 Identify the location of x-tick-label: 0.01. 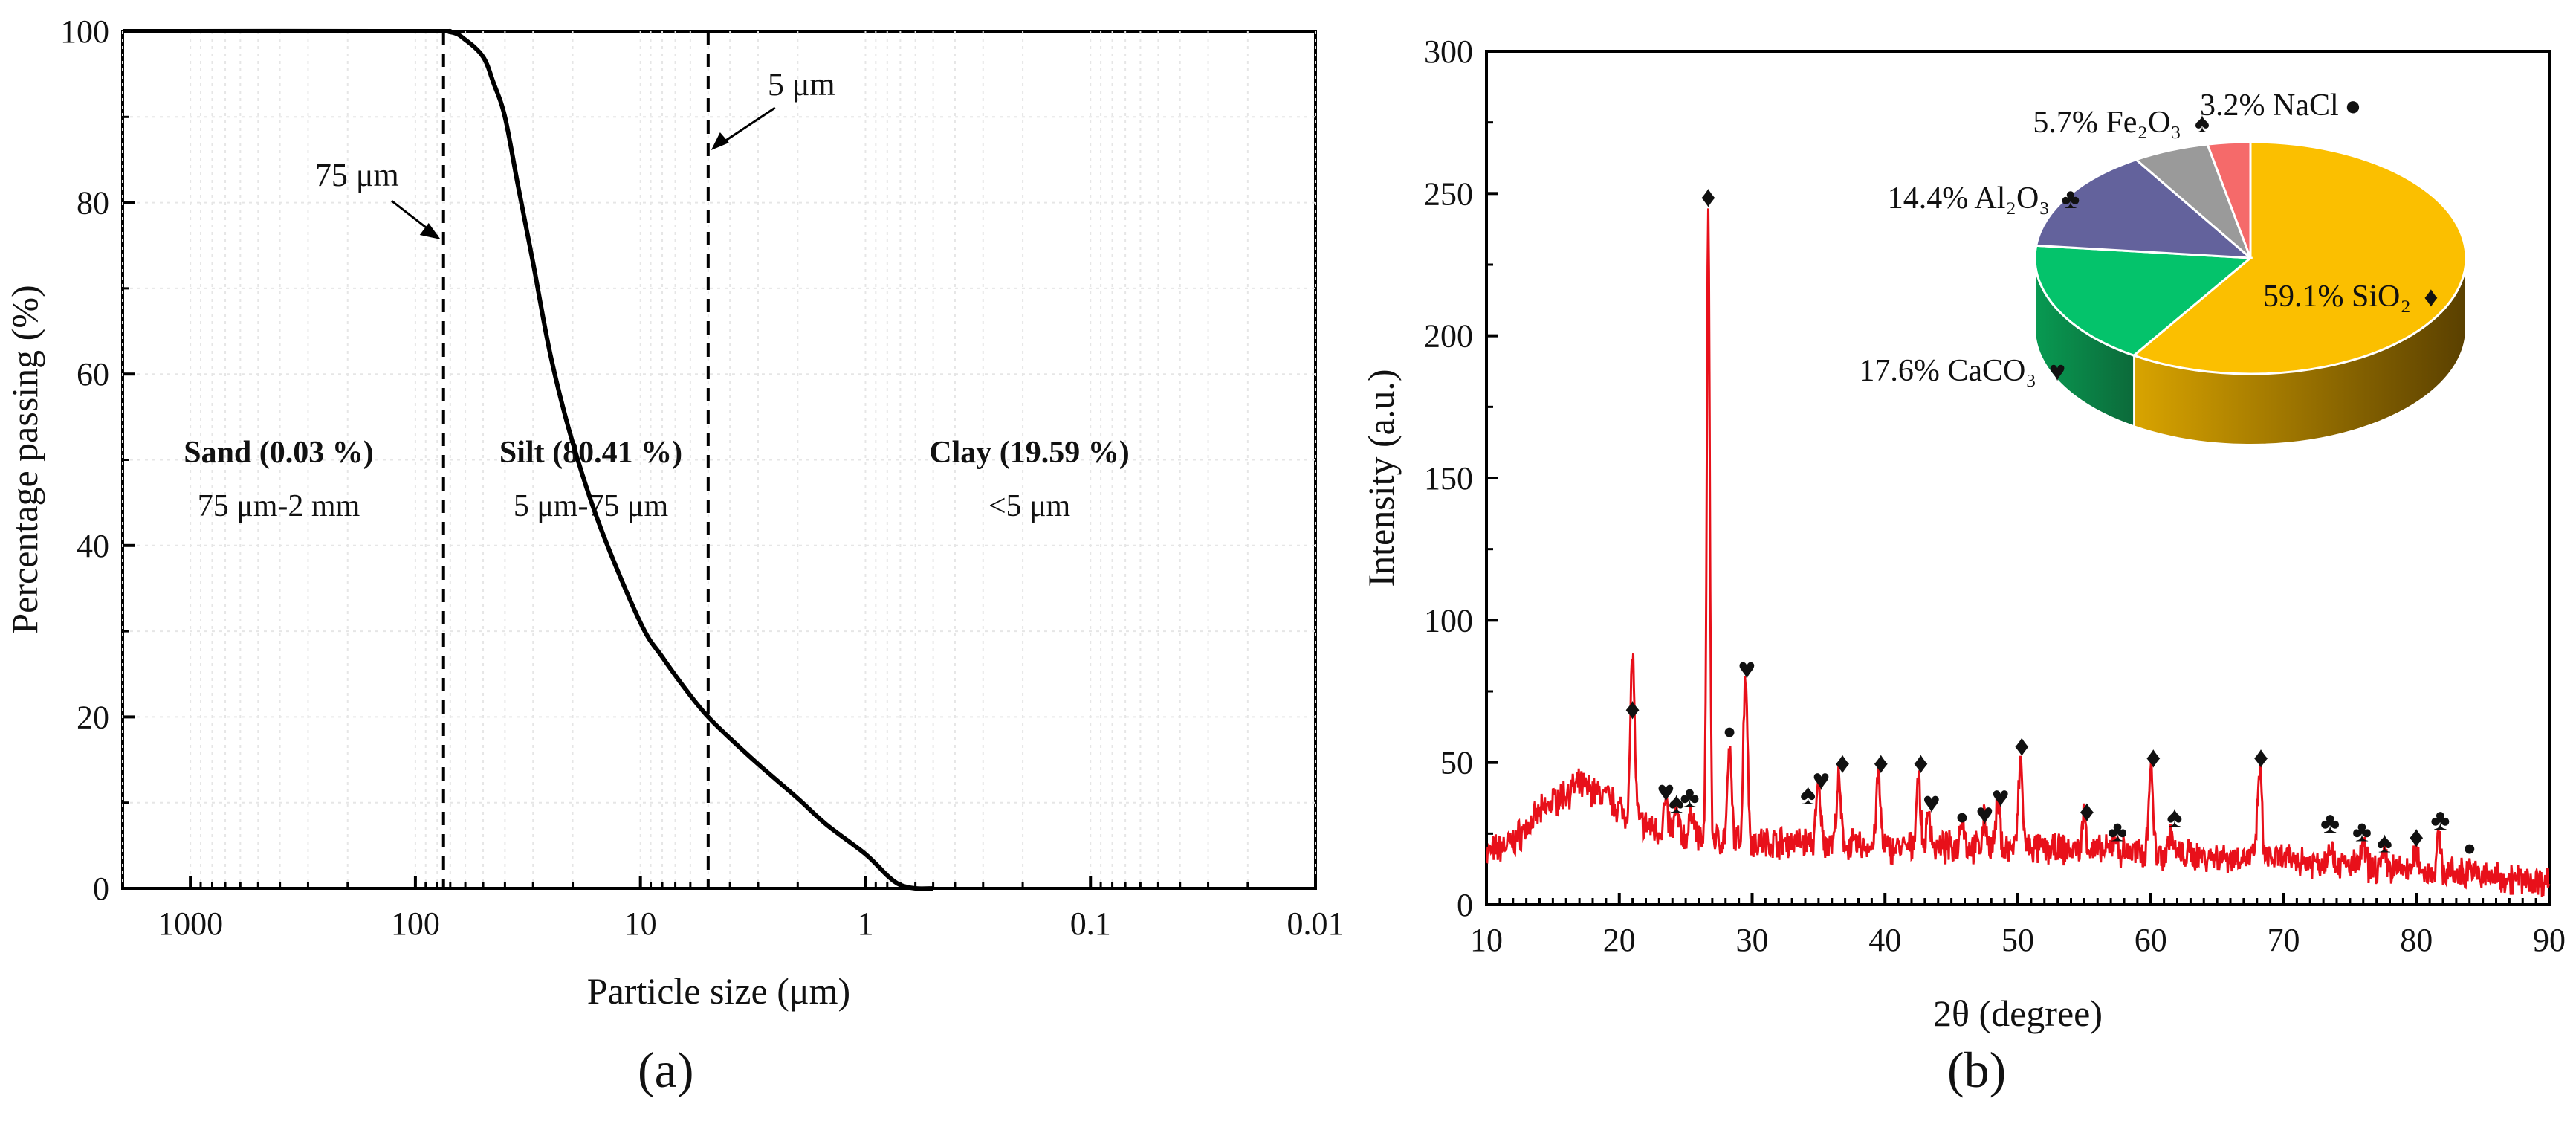
(1315, 923).